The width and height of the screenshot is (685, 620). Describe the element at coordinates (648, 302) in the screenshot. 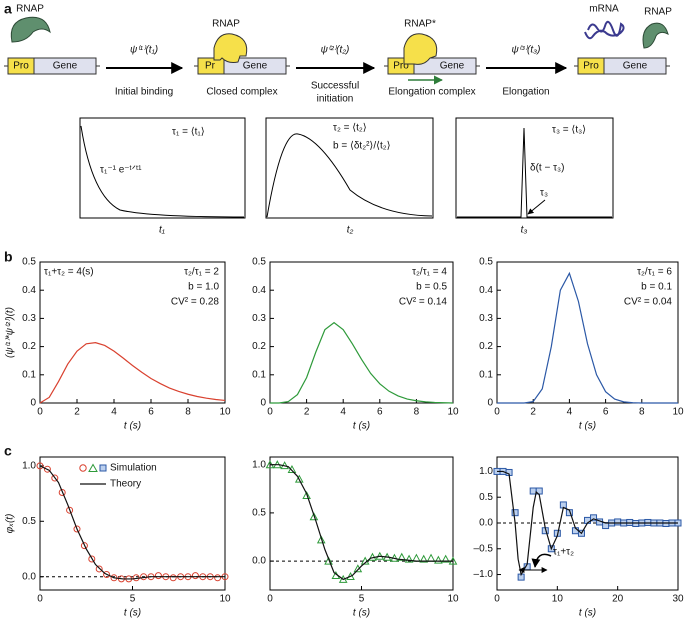

I see `annotation: CV² = 0.04` at that location.